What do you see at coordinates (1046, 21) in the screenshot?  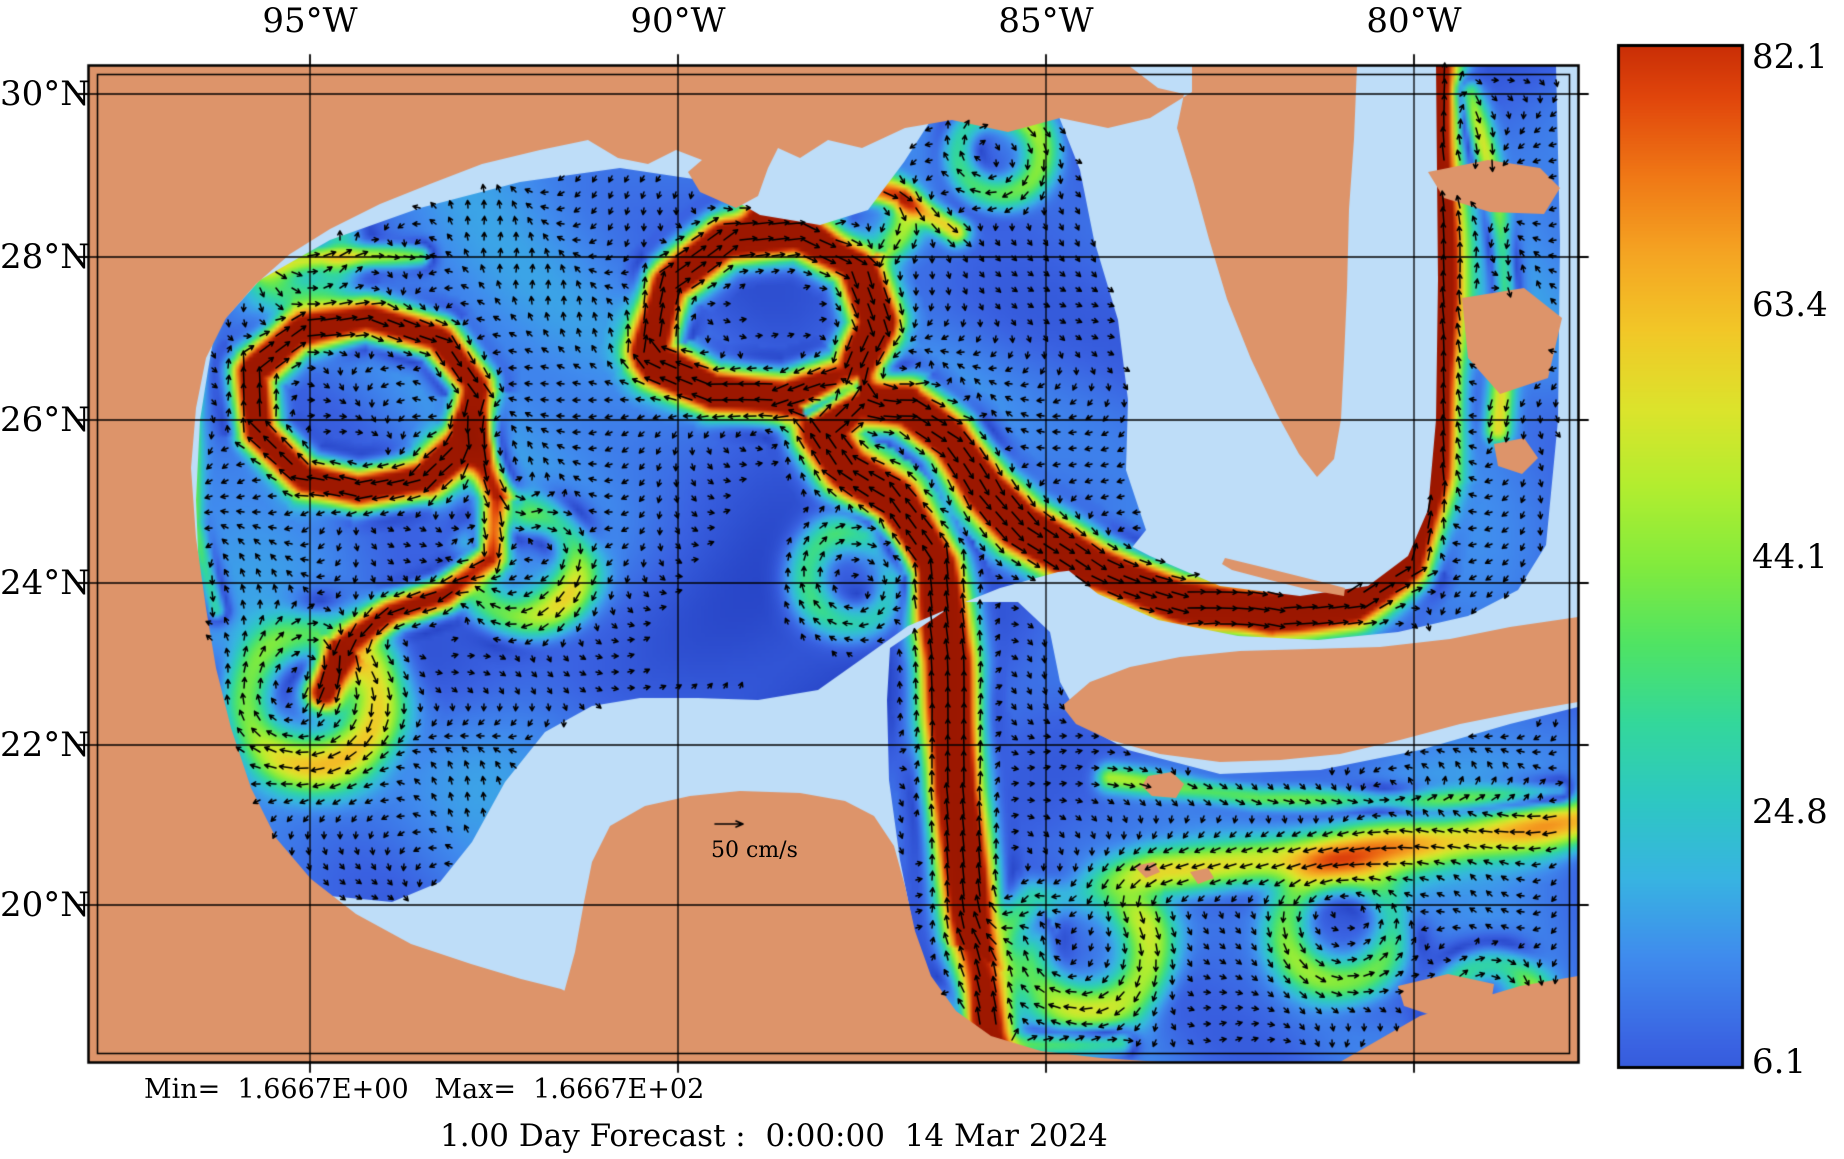 I see `x-tick-label: 85°W` at bounding box center [1046, 21].